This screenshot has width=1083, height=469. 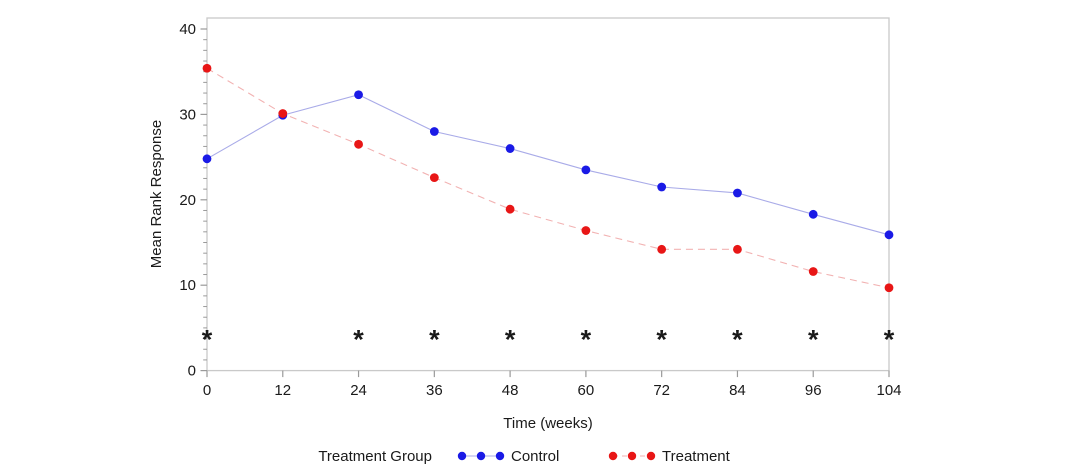 I want to click on x-tick-label: 60, so click(x=586, y=390).